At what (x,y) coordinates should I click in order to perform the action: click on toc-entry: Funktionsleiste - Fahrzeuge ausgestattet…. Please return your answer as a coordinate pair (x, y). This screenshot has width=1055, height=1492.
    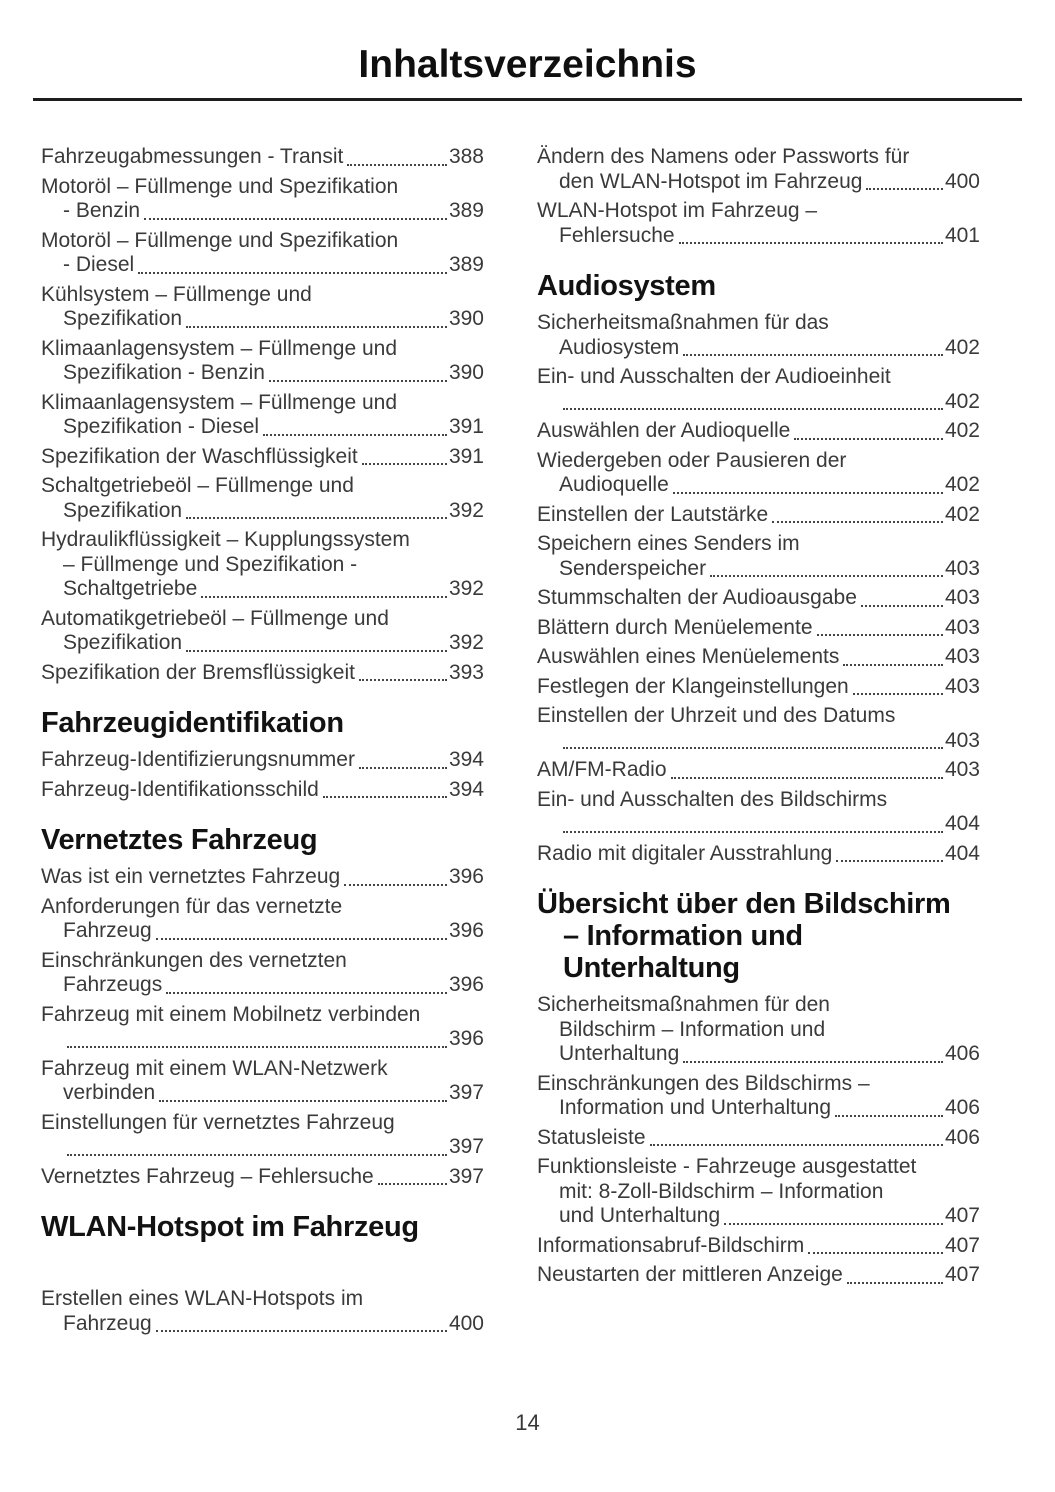
    Looking at the image, I should click on (758, 1192).